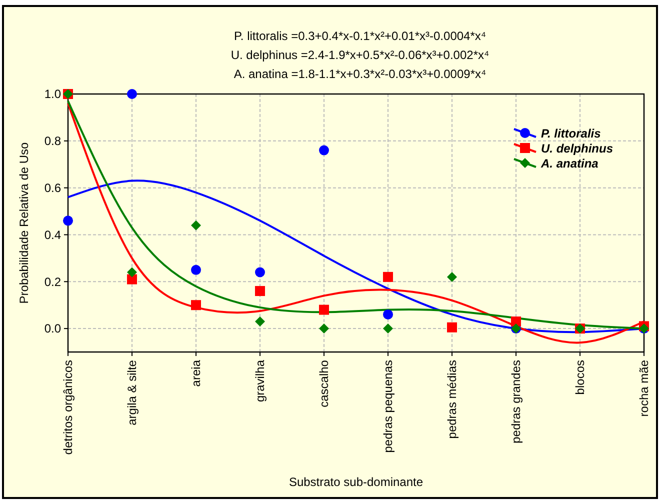  What do you see at coordinates (53, 94) in the screenshot?
I see `y-tick-label: 1.0` at bounding box center [53, 94].